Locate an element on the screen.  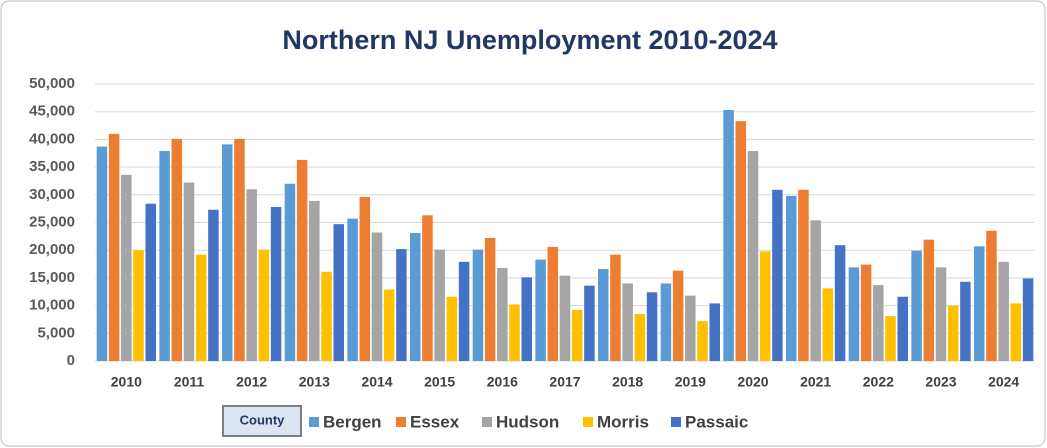
legend-label: Essex is located at coordinates (435, 421).